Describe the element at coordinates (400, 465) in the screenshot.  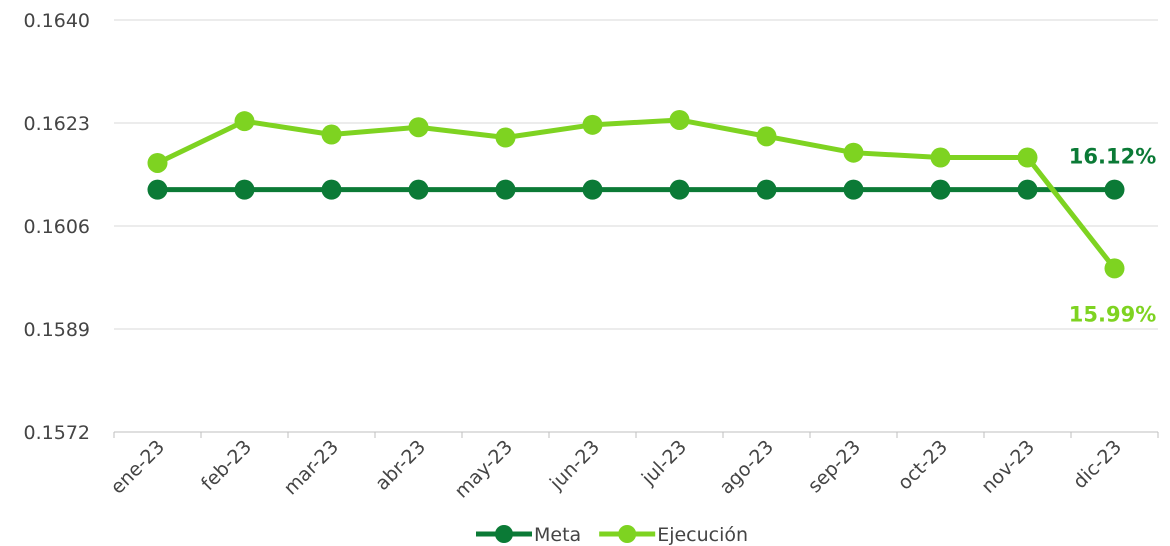
I see `x-tick-label: abr-23` at that location.